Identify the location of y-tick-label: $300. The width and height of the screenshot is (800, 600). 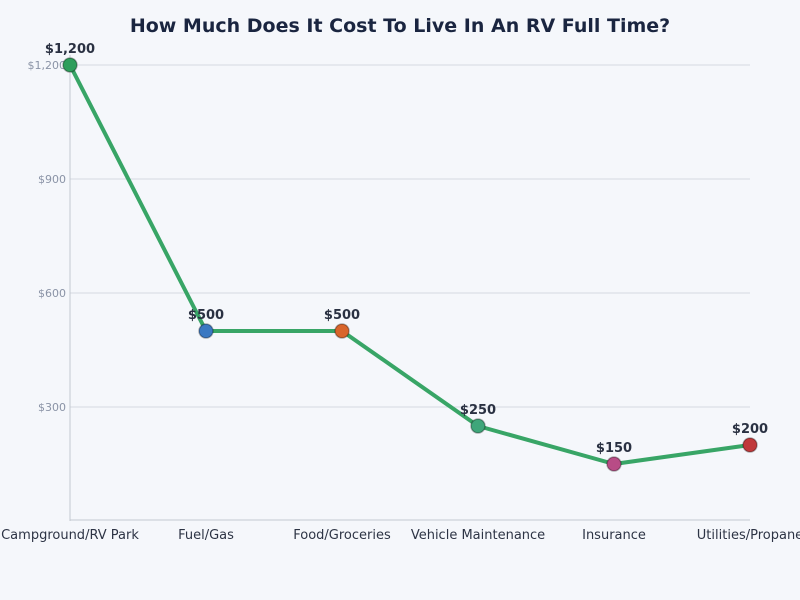
(52, 407).